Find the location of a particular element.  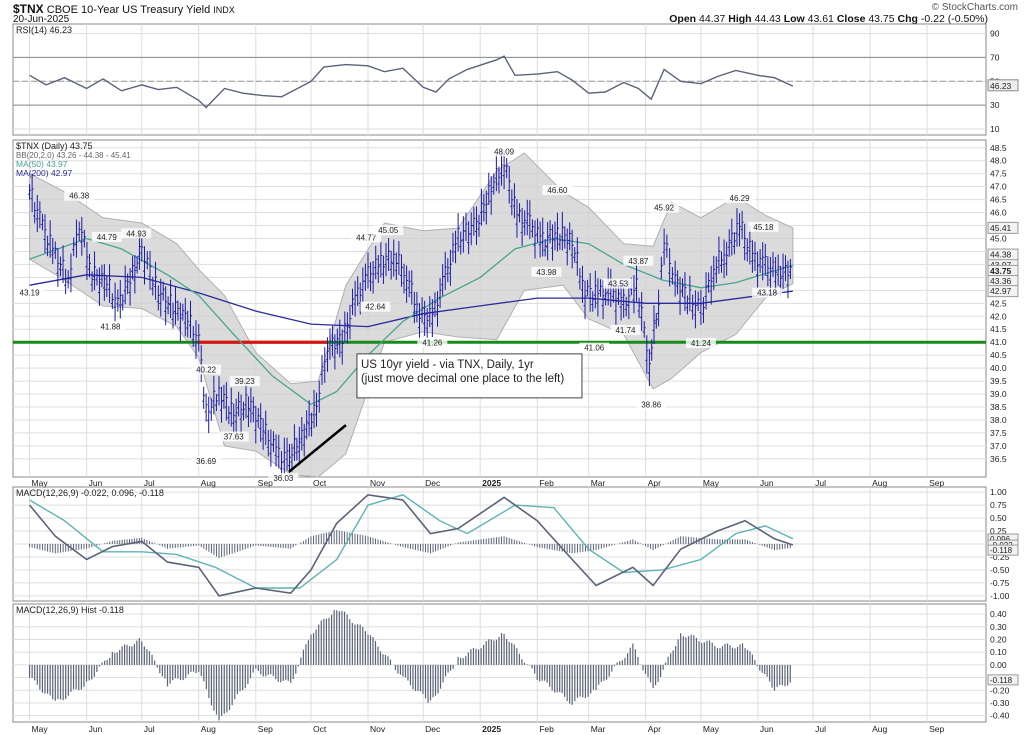

price-xtick-label: Nov is located at coordinates (378, 483).